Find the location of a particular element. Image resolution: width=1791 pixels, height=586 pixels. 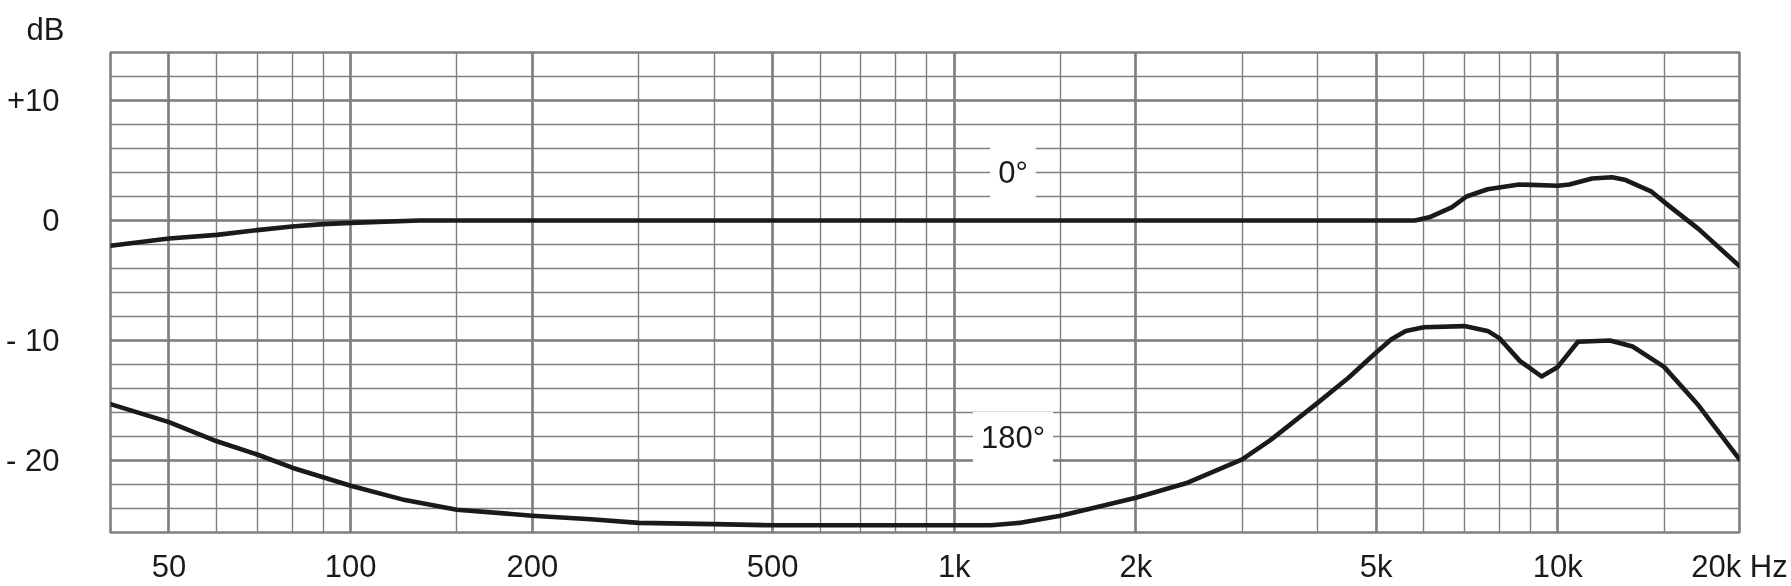

y-tick-label: - 20 is located at coordinates (33, 460).